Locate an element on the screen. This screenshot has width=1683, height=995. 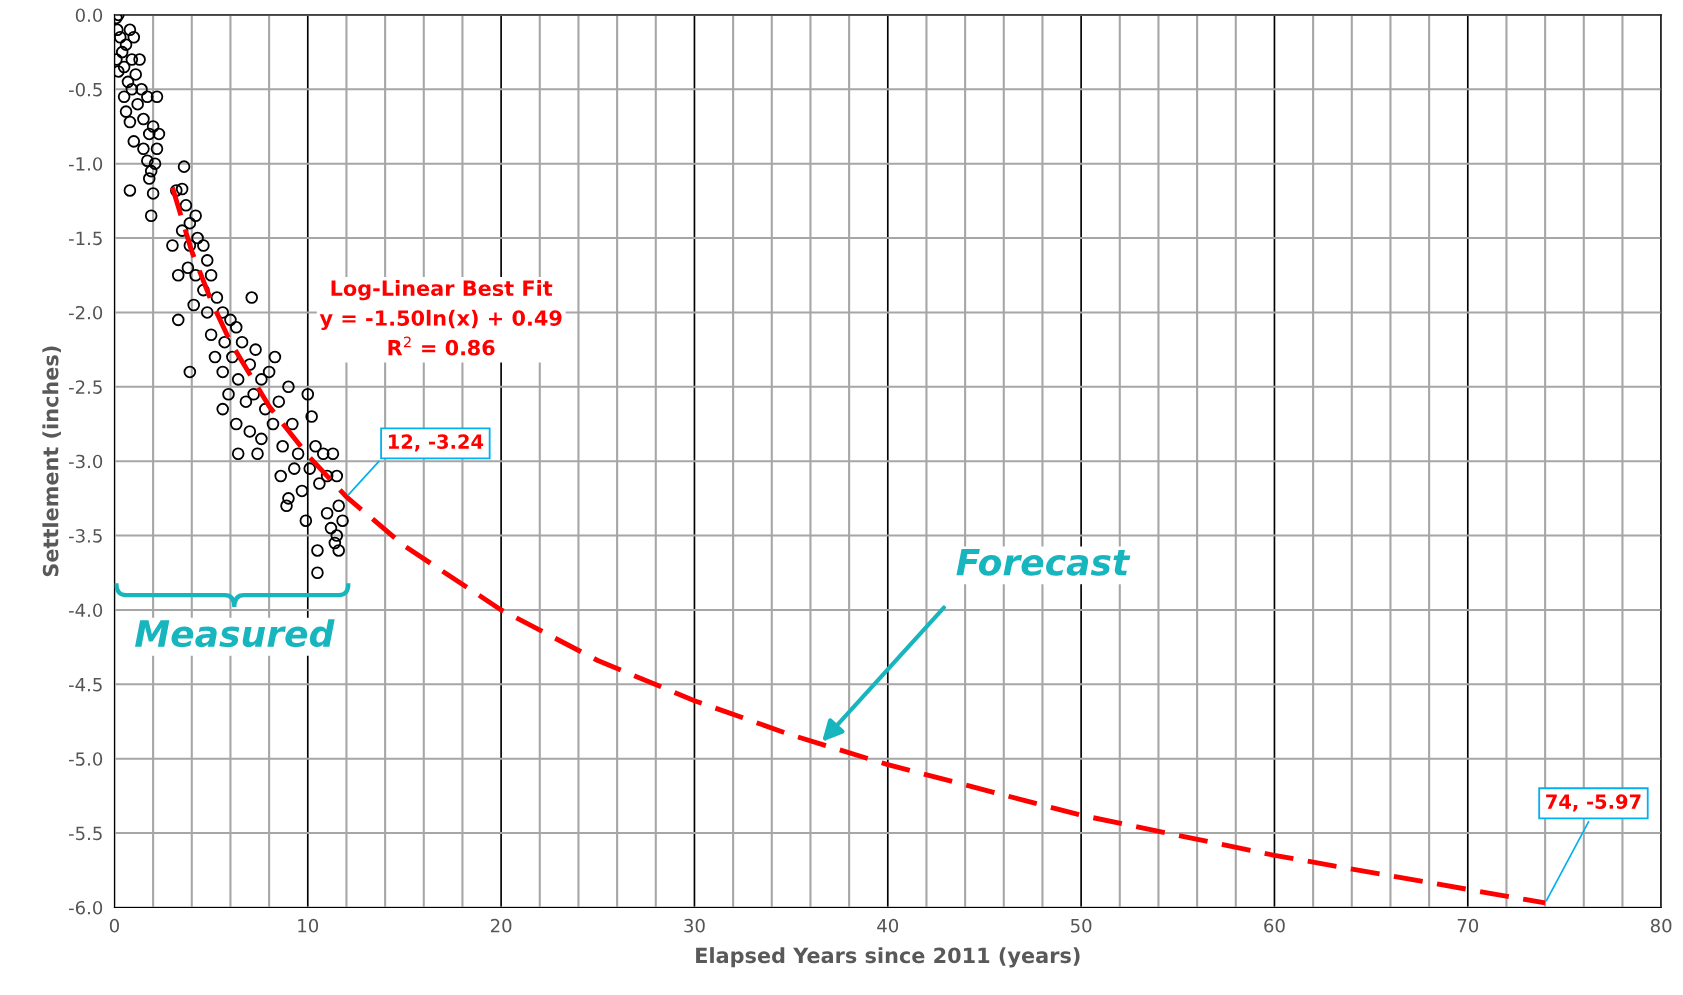
annotation: 74, -5.97 is located at coordinates (1593, 803).